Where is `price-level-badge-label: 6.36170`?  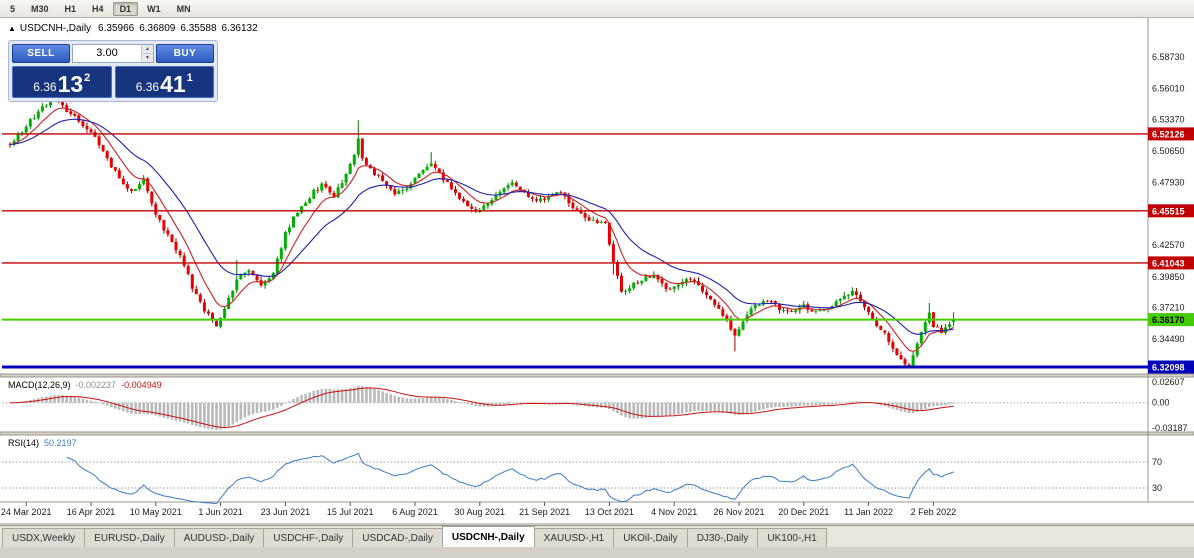 price-level-badge-label: 6.36170 is located at coordinates (1168, 320).